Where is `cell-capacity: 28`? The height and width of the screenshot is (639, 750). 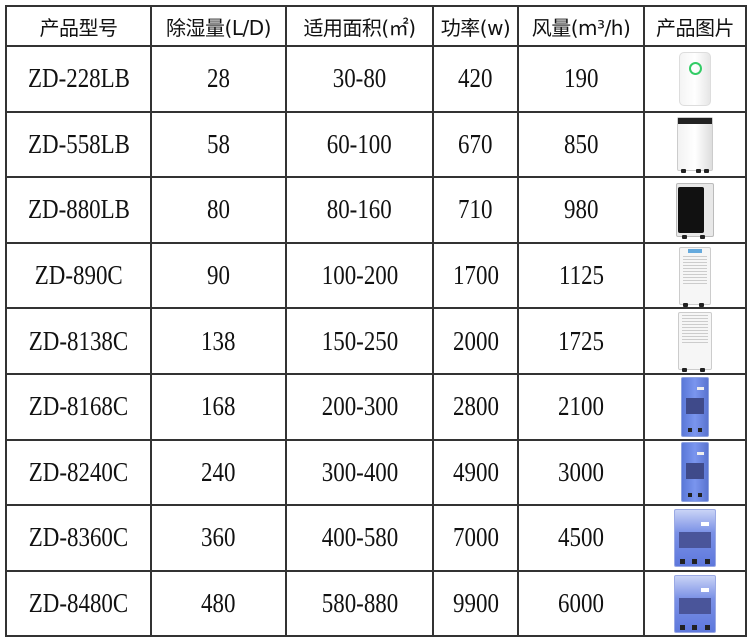 cell-capacity: 28 is located at coordinates (218, 79).